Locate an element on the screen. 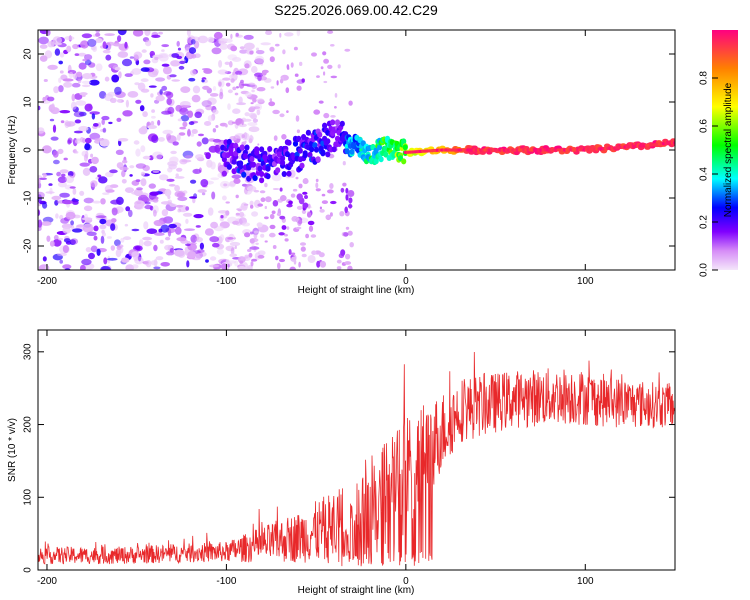 The height and width of the screenshot is (600, 750). y-tick-label: 0 is located at coordinates (28, 570).